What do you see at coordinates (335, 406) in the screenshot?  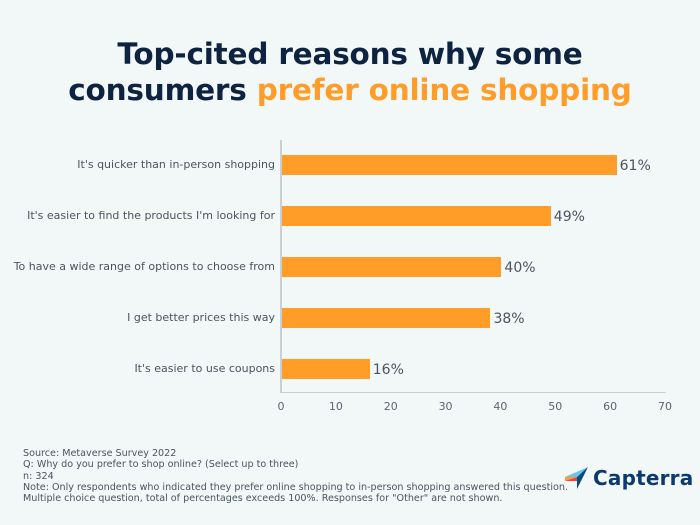 I see `x-tick-label: 10` at bounding box center [335, 406].